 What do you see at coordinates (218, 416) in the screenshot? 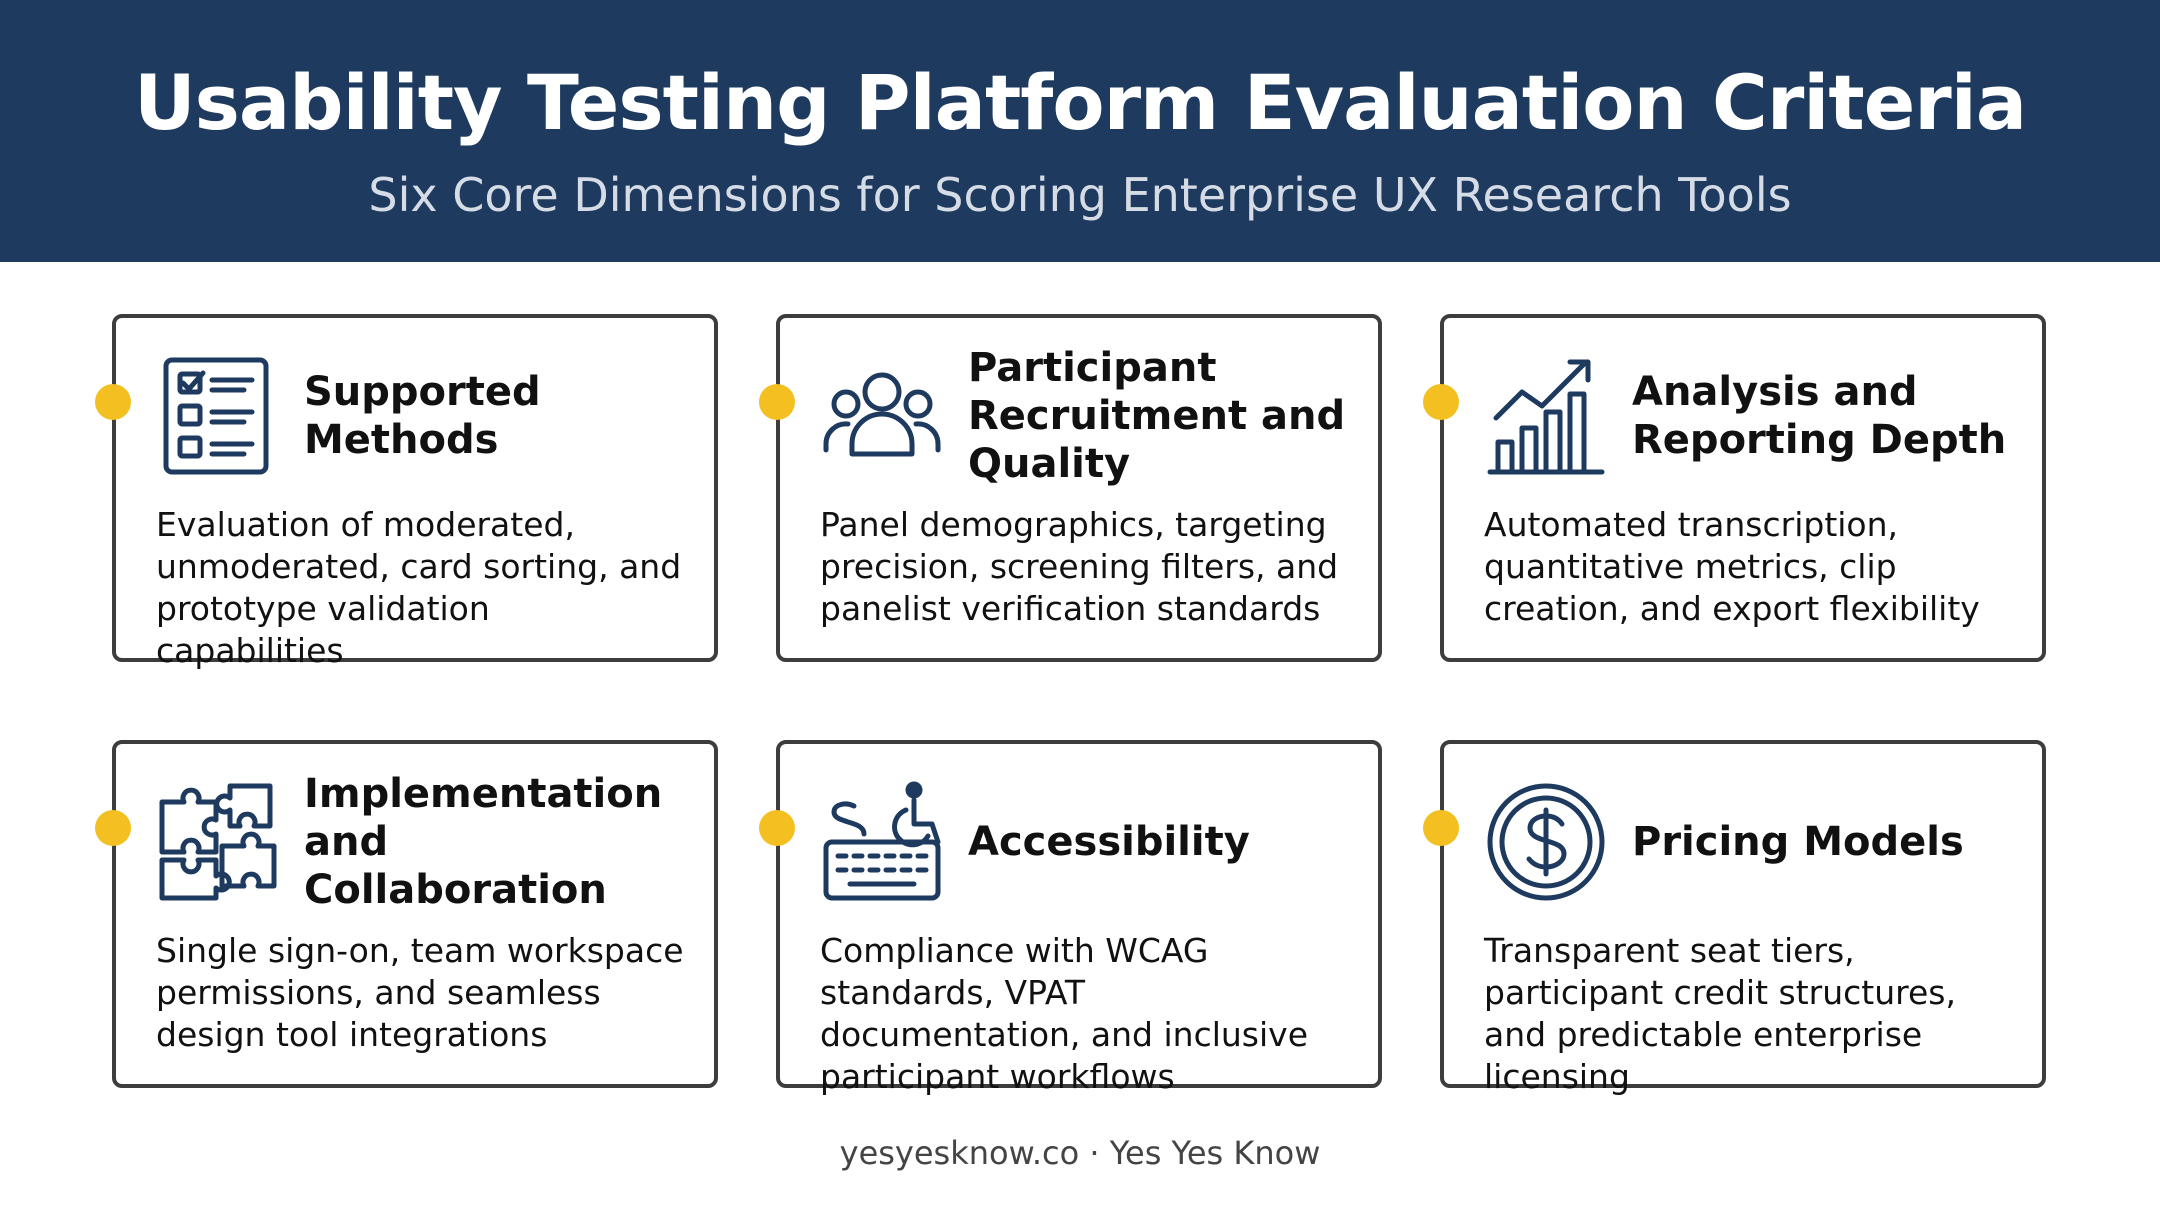
I see `checklist-icon` at bounding box center [218, 416].